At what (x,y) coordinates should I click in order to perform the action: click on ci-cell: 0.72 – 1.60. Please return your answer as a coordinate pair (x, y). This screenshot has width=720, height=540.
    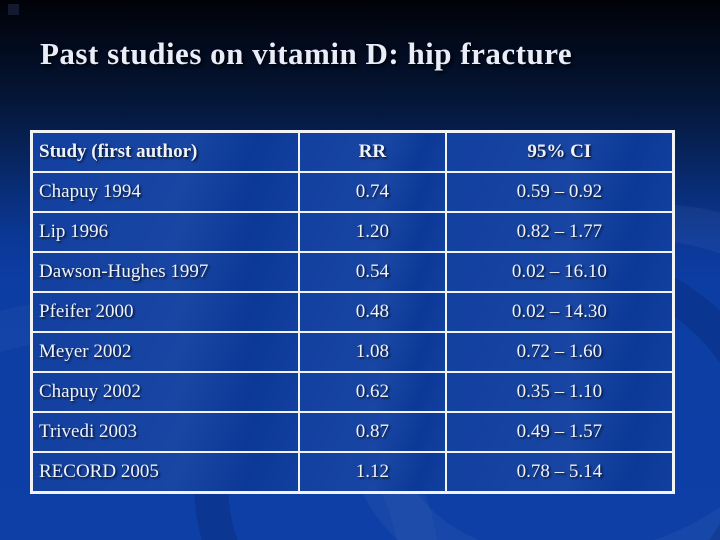
    Looking at the image, I should click on (559, 352).